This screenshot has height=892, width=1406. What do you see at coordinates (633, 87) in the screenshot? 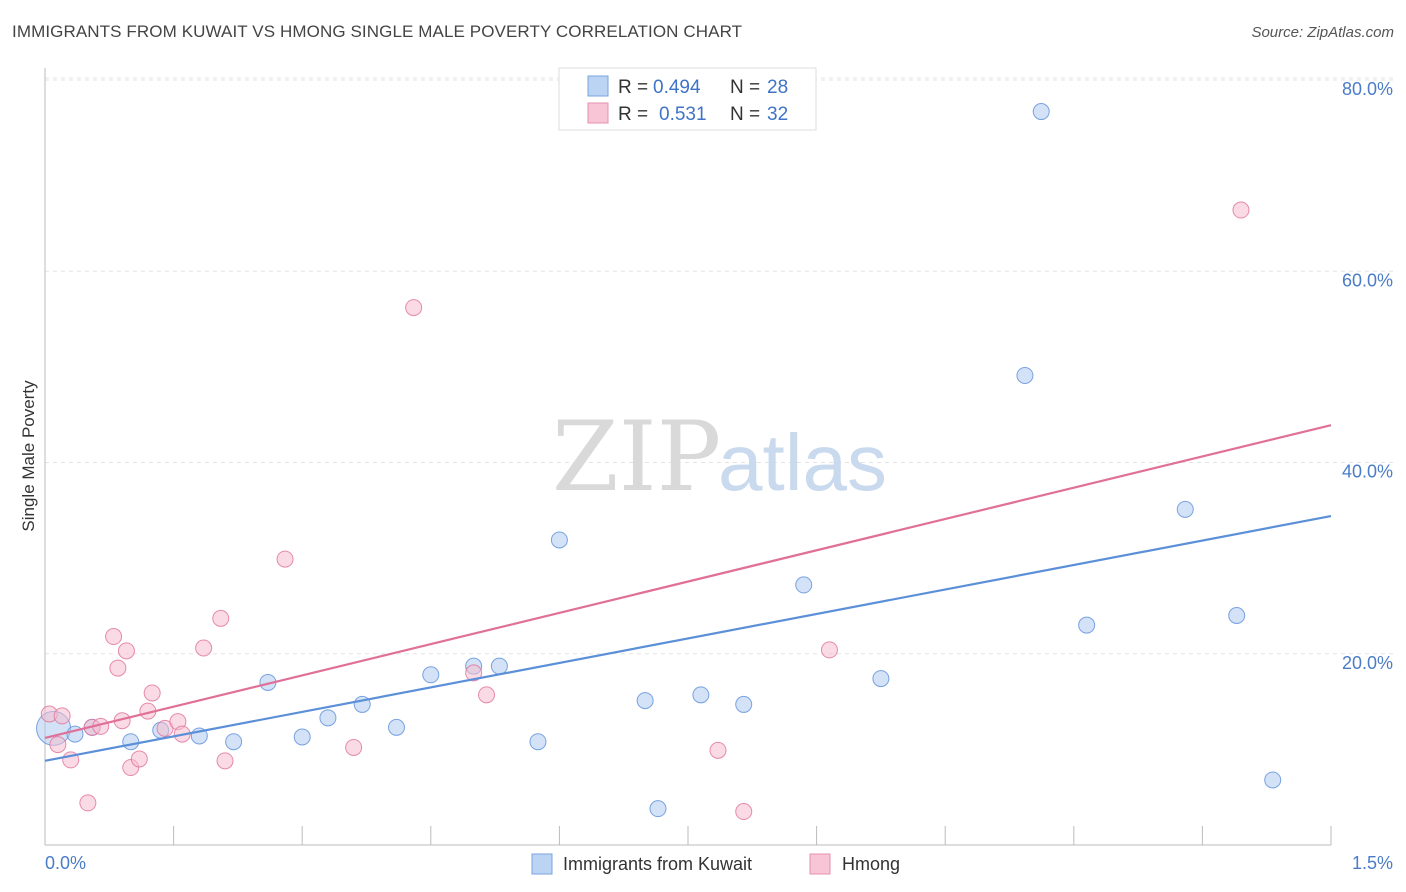
I see `stats-r-label-kuwait: R =` at bounding box center [633, 87].